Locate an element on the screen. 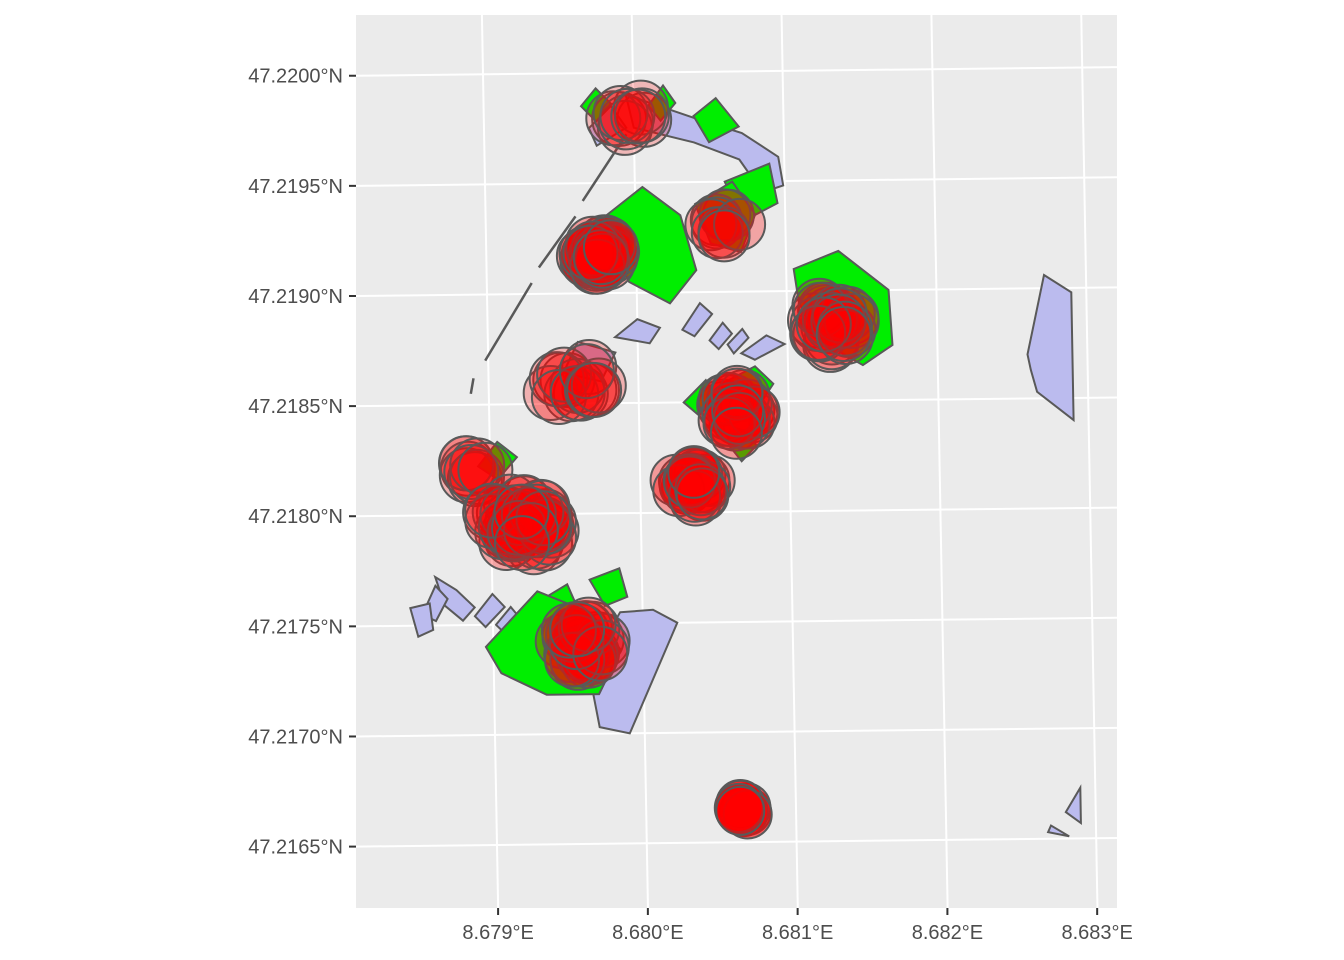 The height and width of the screenshot is (960, 1344). y-tick-label: 47.2200°N is located at coordinates (295, 77).